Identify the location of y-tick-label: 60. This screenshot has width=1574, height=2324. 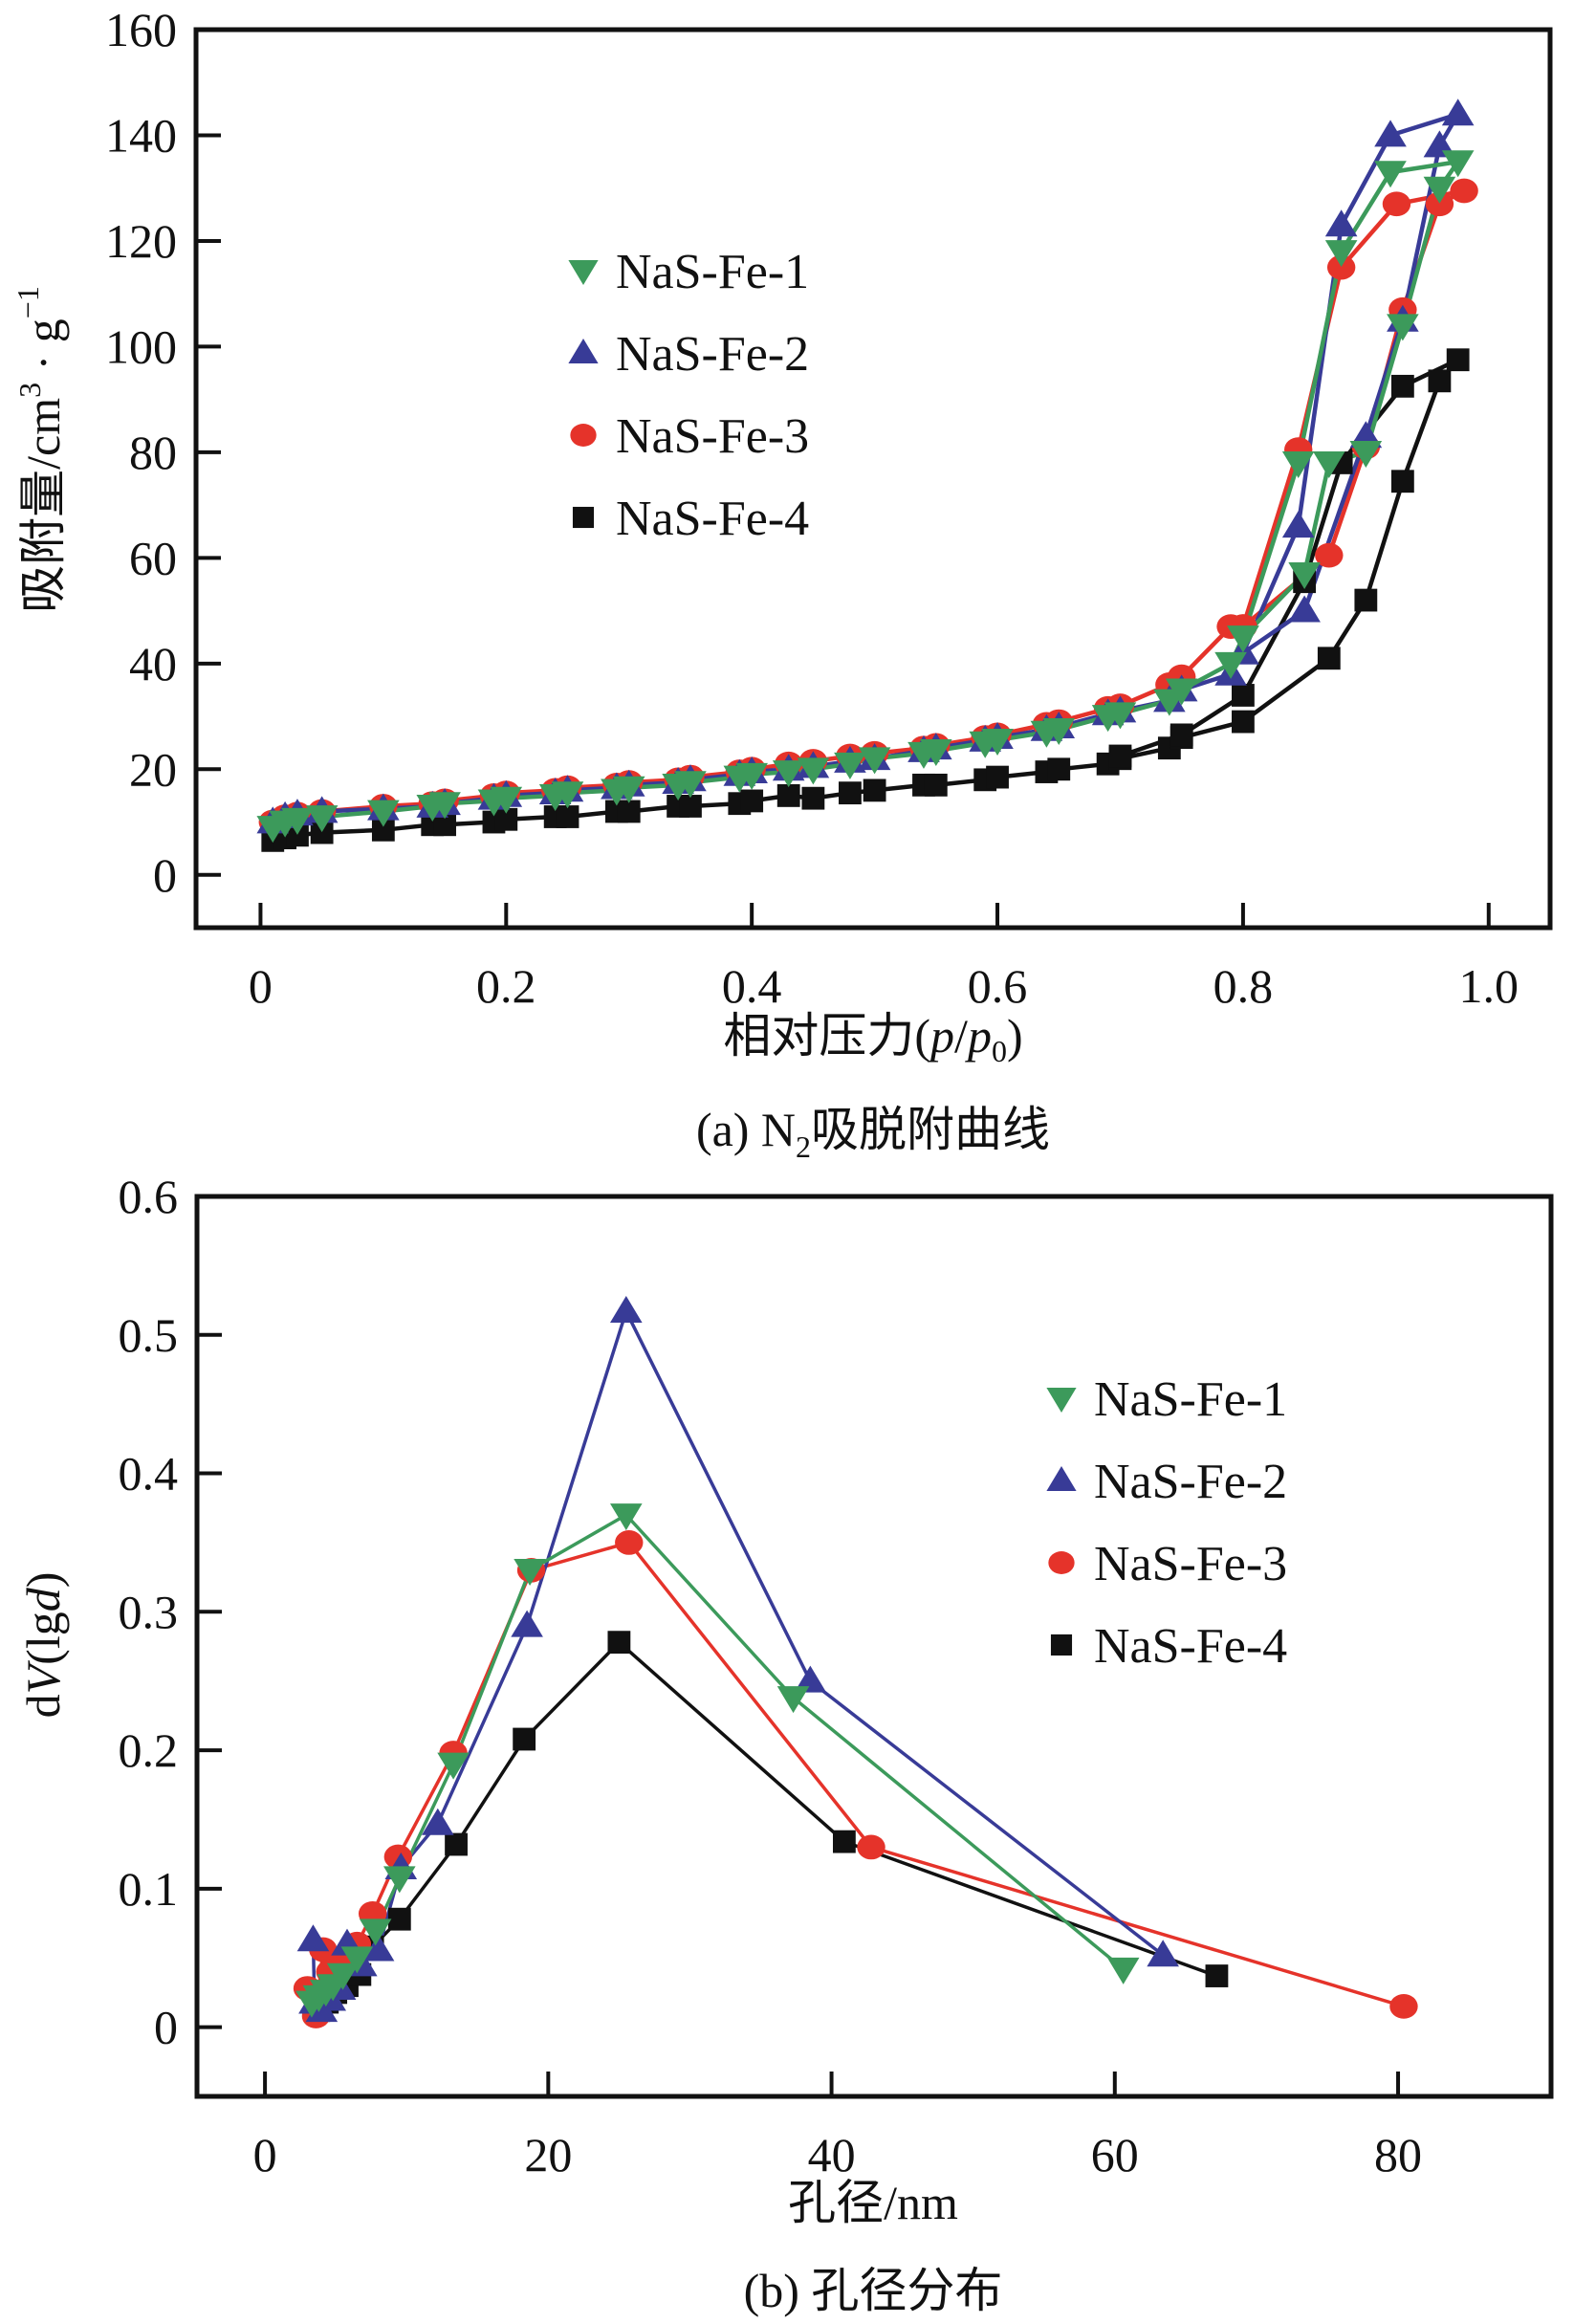
(153, 557).